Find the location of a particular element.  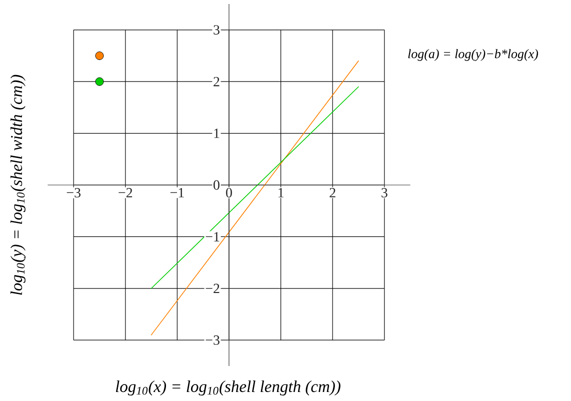

x-tick-label: 1 is located at coordinates (281, 193).